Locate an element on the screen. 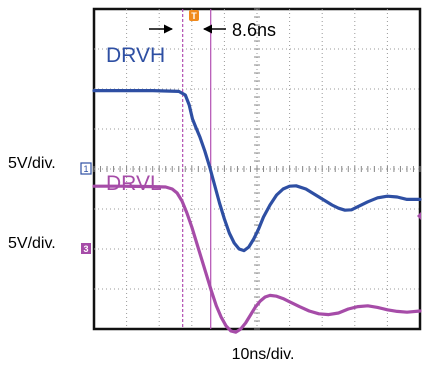 The width and height of the screenshot is (425, 365). trigger-marker: T is located at coordinates (194, 15).